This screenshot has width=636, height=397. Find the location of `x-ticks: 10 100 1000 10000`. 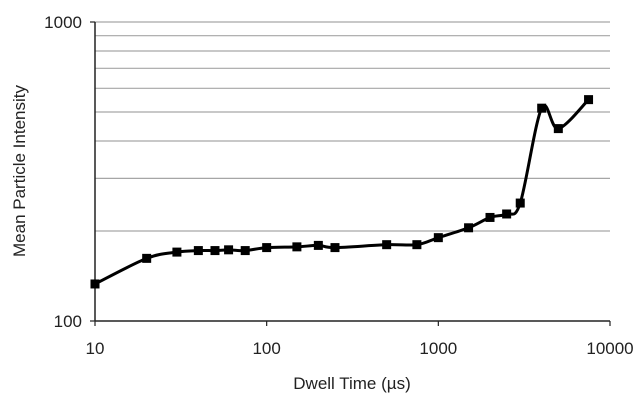

x-ticks: 10 100 1000 10000 is located at coordinates (360, 339).